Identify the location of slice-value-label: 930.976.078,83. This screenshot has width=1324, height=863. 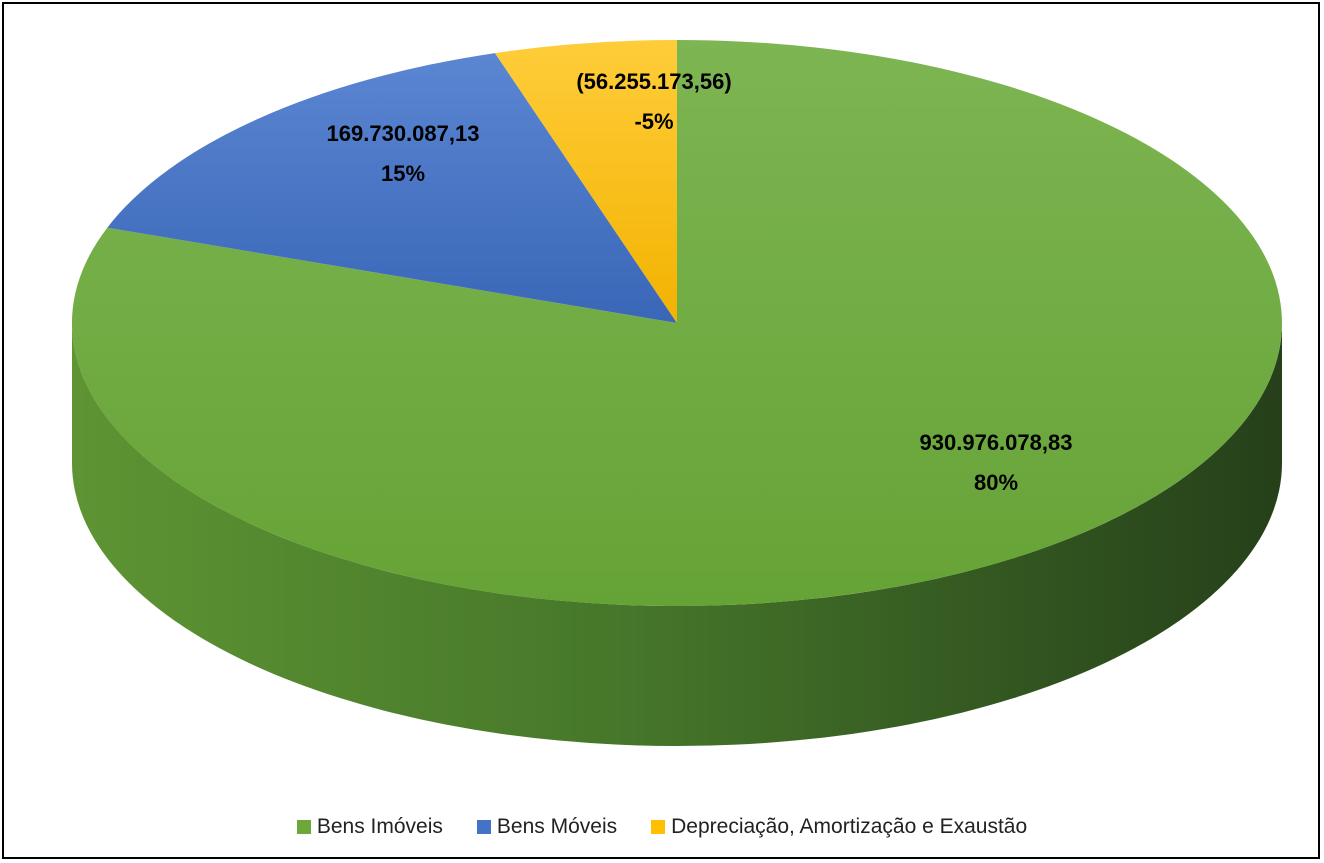
(996, 442).